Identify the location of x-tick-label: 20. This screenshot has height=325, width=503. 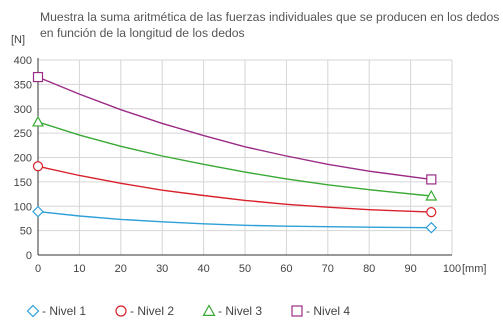
(121, 269).